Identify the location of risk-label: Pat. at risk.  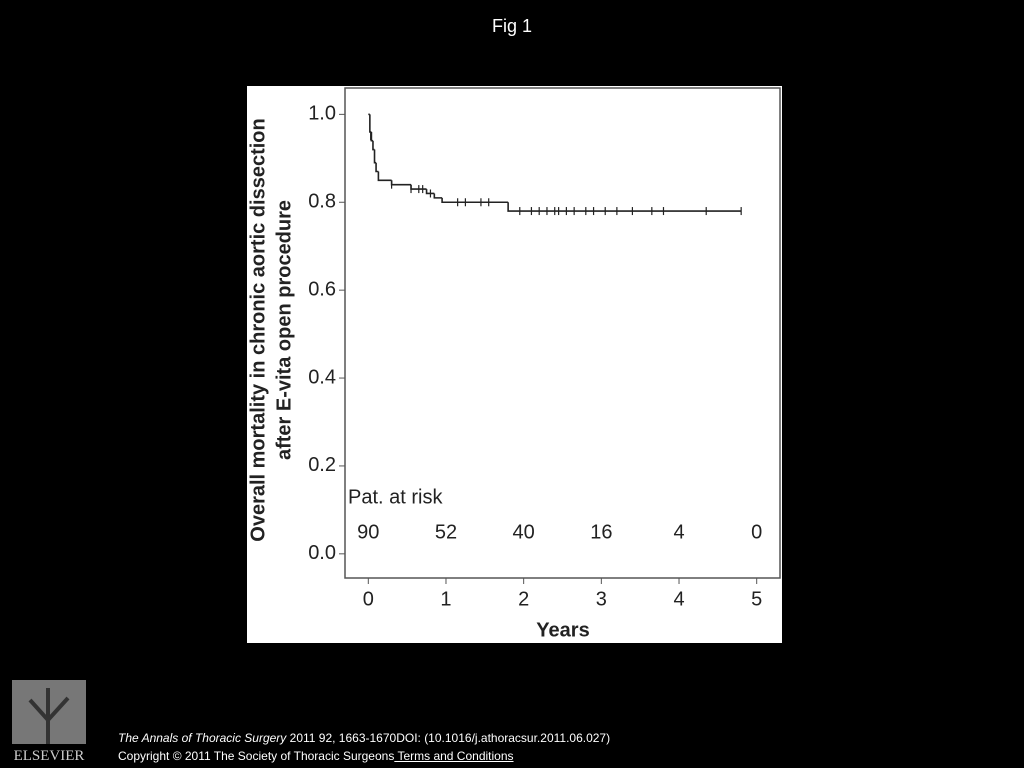
(395, 497).